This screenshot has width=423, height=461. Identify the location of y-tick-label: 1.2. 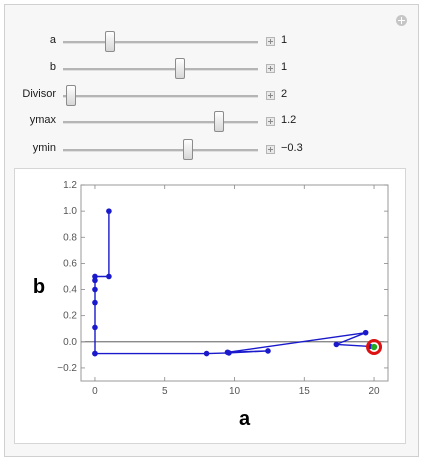
(70, 185).